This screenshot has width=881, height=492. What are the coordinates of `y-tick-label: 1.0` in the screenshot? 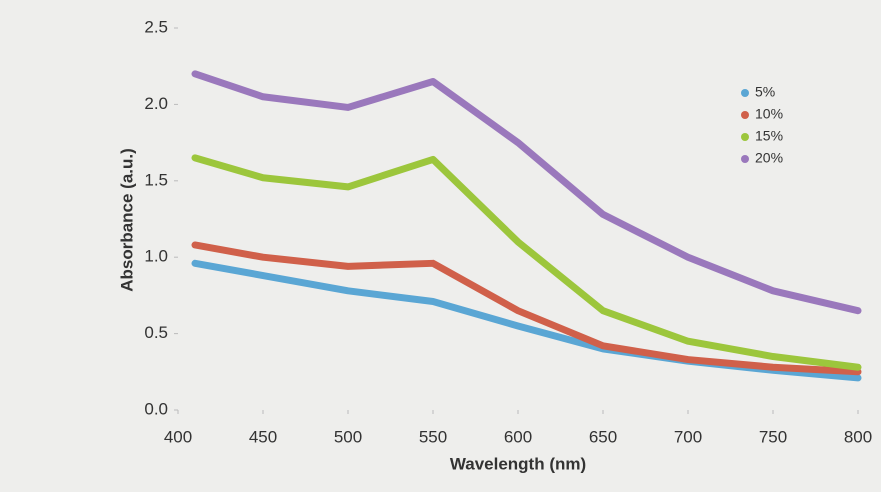 It's located at (156, 256).